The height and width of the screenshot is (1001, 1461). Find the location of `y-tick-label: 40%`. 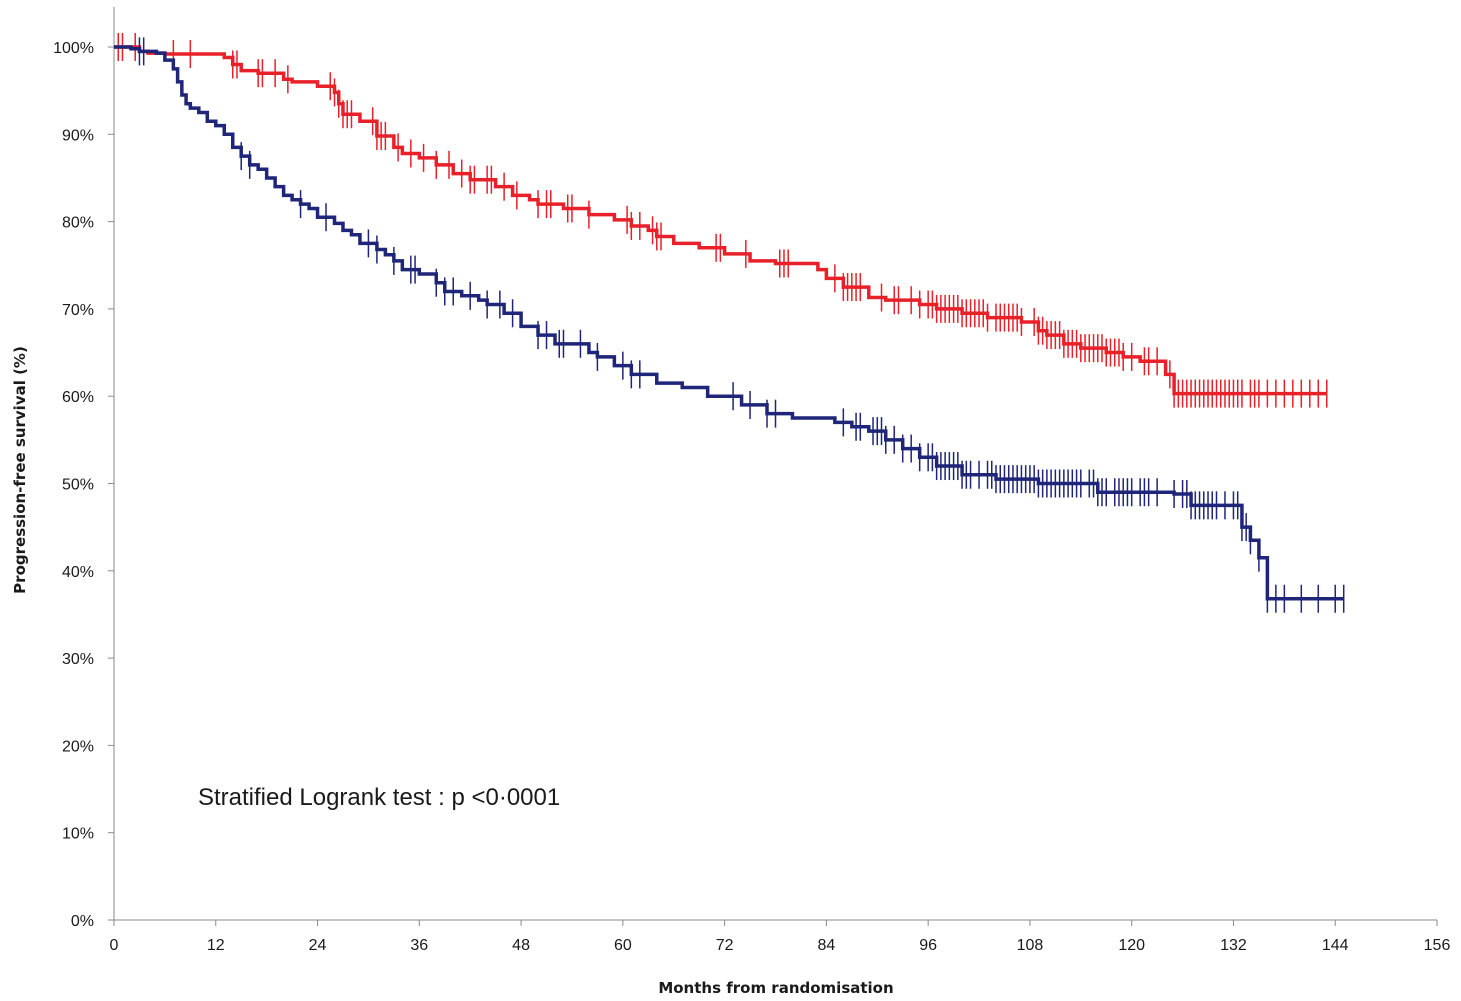

y-tick-label: 40% is located at coordinates (78, 572).